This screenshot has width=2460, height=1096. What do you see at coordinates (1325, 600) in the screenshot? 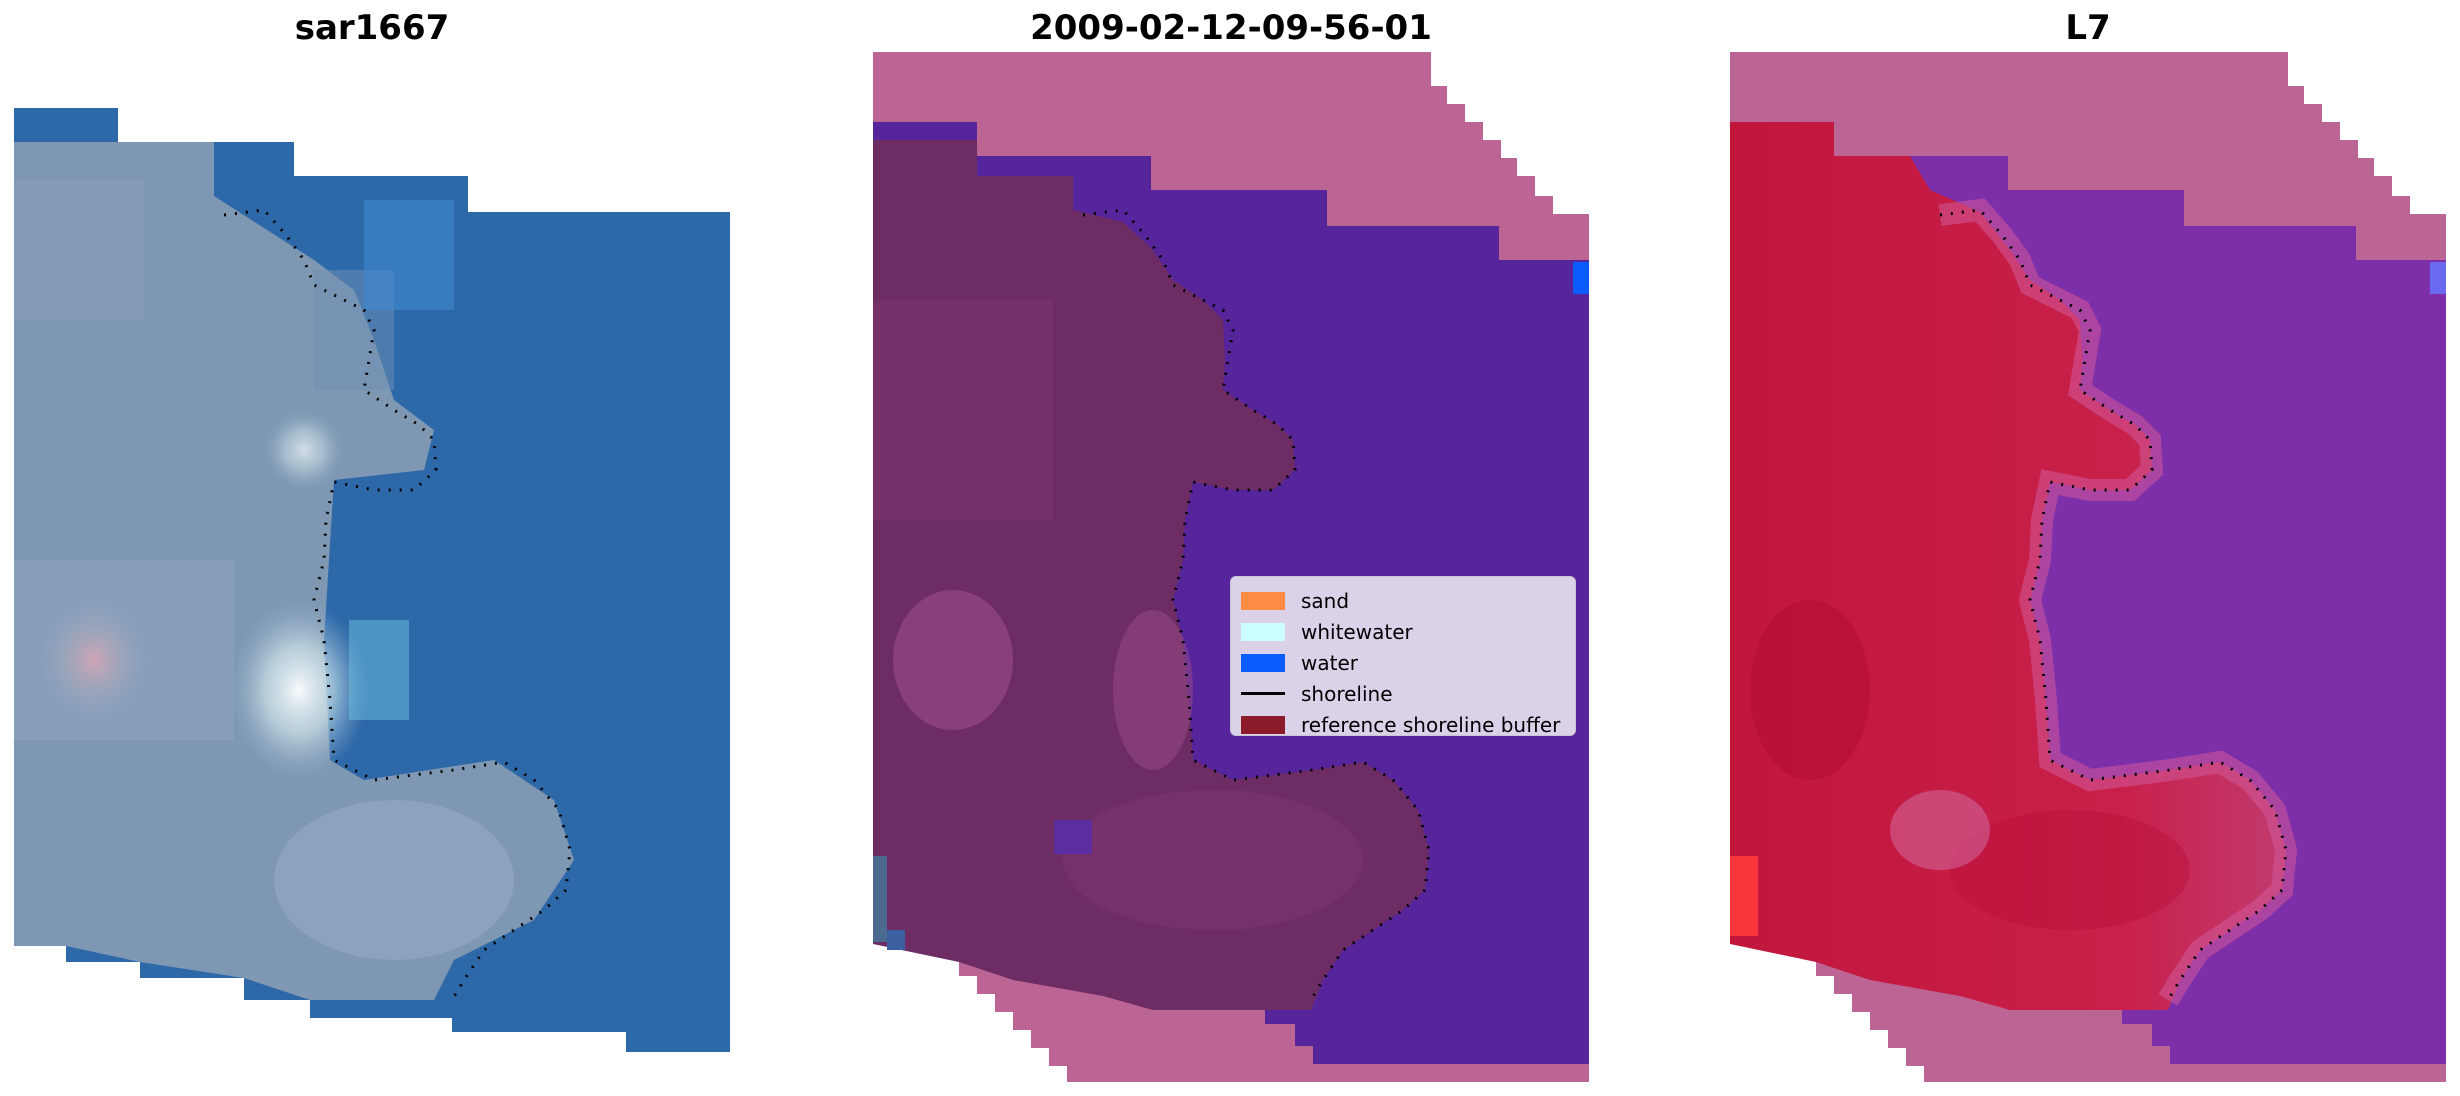
I see `legend-label: sand` at bounding box center [1325, 600].